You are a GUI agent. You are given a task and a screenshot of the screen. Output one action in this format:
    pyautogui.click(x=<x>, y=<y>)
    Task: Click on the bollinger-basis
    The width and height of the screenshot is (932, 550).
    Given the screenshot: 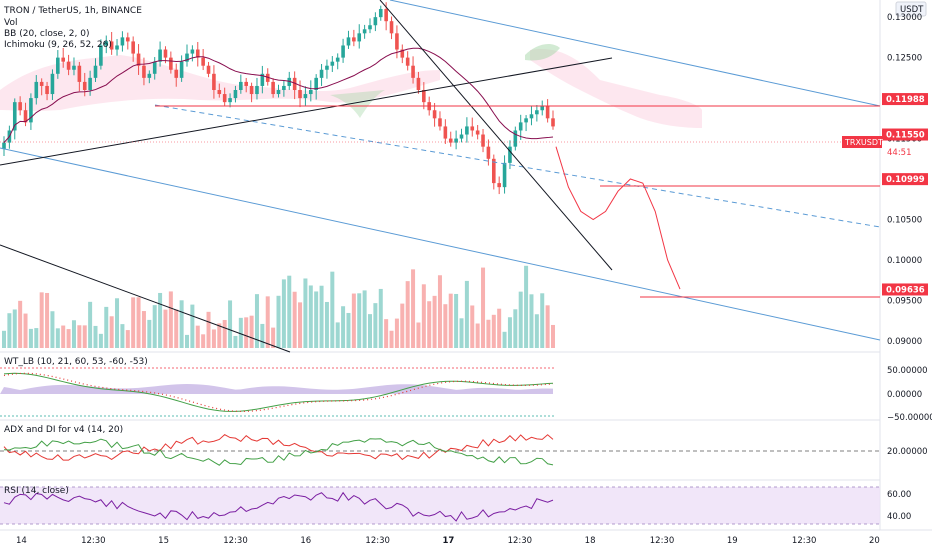 What is the action you would take?
    pyautogui.click(x=278, y=95)
    